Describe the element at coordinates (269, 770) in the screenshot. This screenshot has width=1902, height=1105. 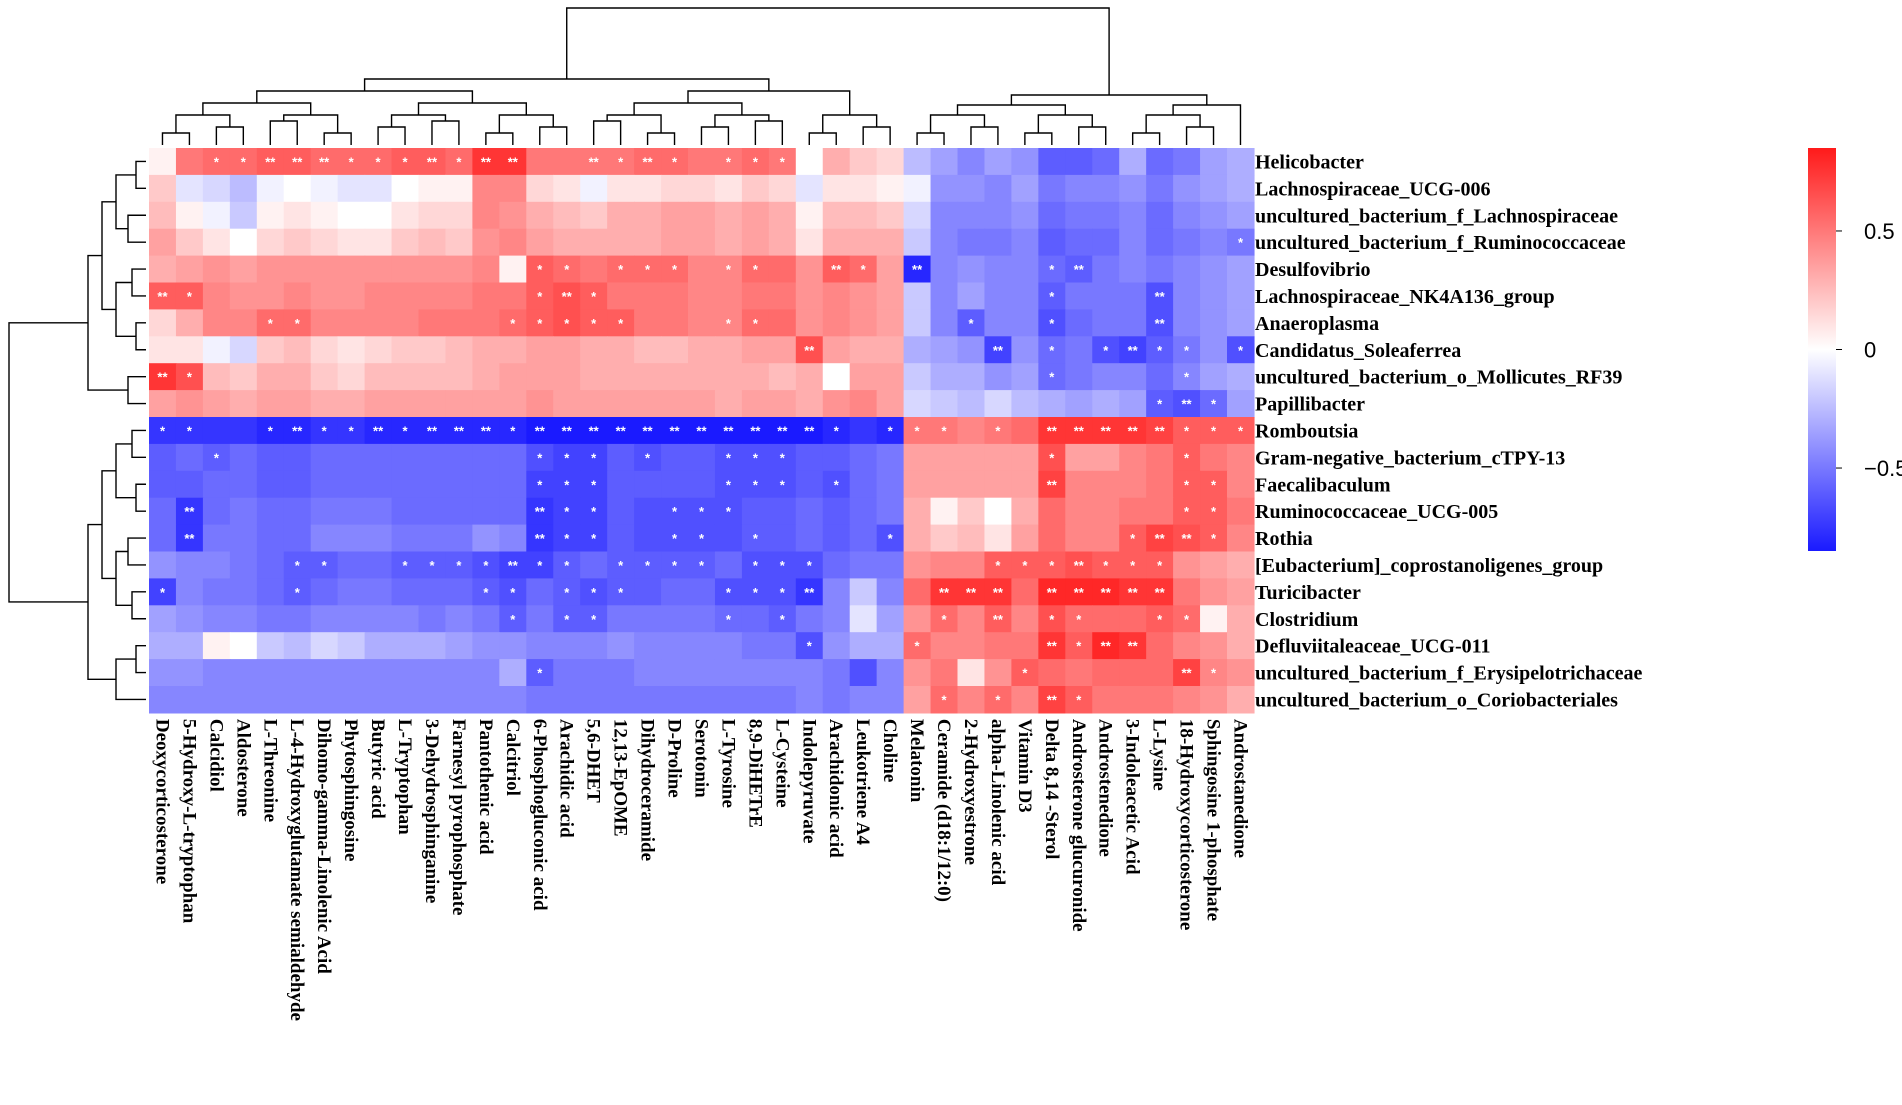
I see `column-label: L-Threonine` at that location.